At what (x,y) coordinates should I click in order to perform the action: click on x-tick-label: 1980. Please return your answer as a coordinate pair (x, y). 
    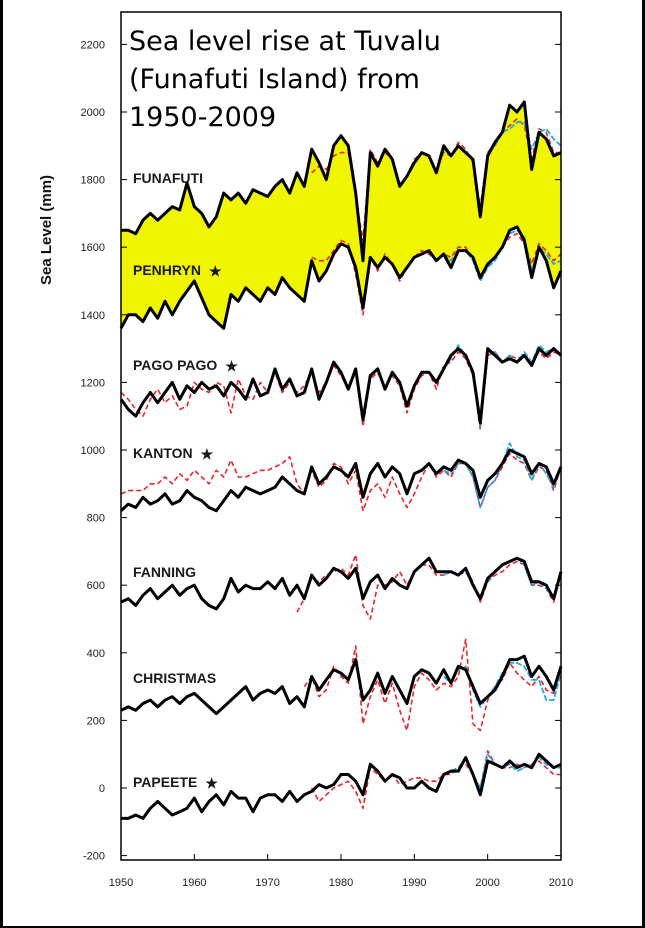
    Looking at the image, I should click on (341, 883).